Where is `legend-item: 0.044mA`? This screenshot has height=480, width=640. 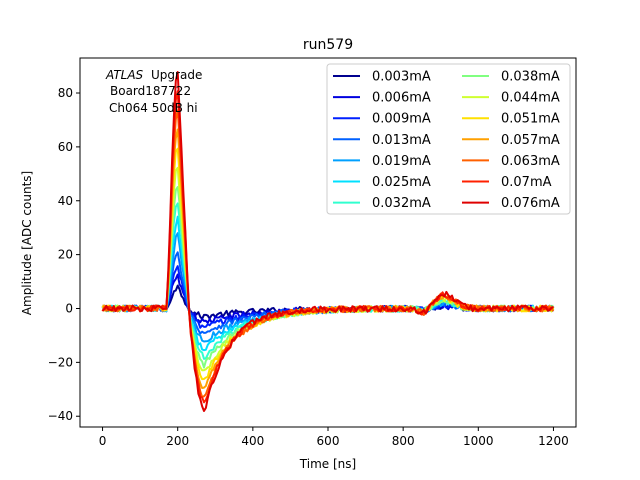 legend-item: 0.044mA is located at coordinates (511, 98).